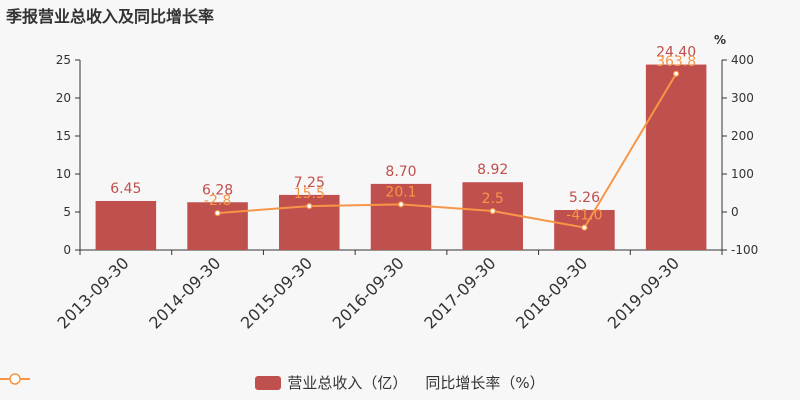 The image size is (800, 400). I want to click on x-tick-label: 2017-09-30, so click(459, 292).